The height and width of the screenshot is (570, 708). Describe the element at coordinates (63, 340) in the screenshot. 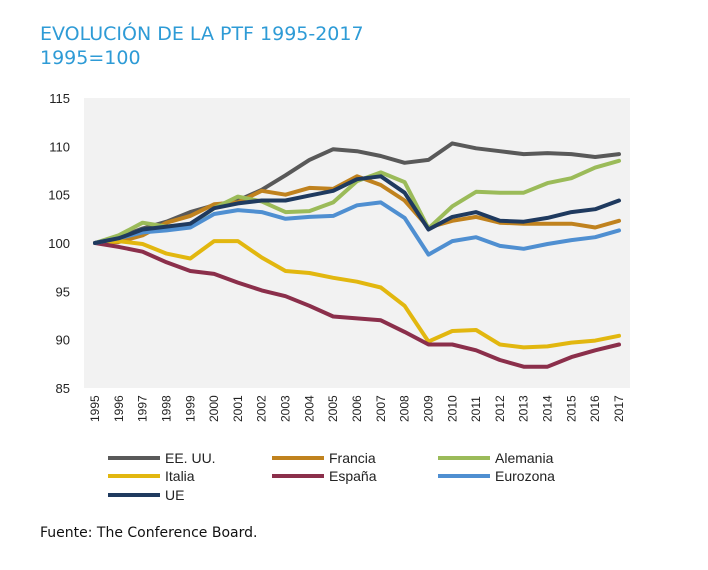

I see `y-tick-label-90: 90` at that location.